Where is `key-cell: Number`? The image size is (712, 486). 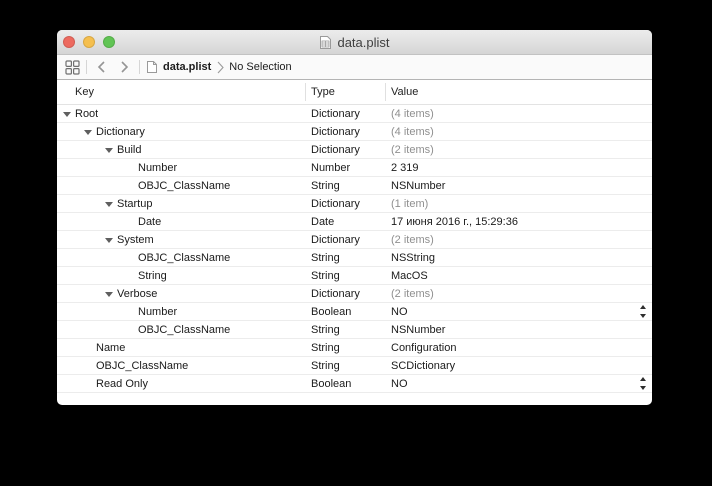 key-cell: Number is located at coordinates (117, 168).